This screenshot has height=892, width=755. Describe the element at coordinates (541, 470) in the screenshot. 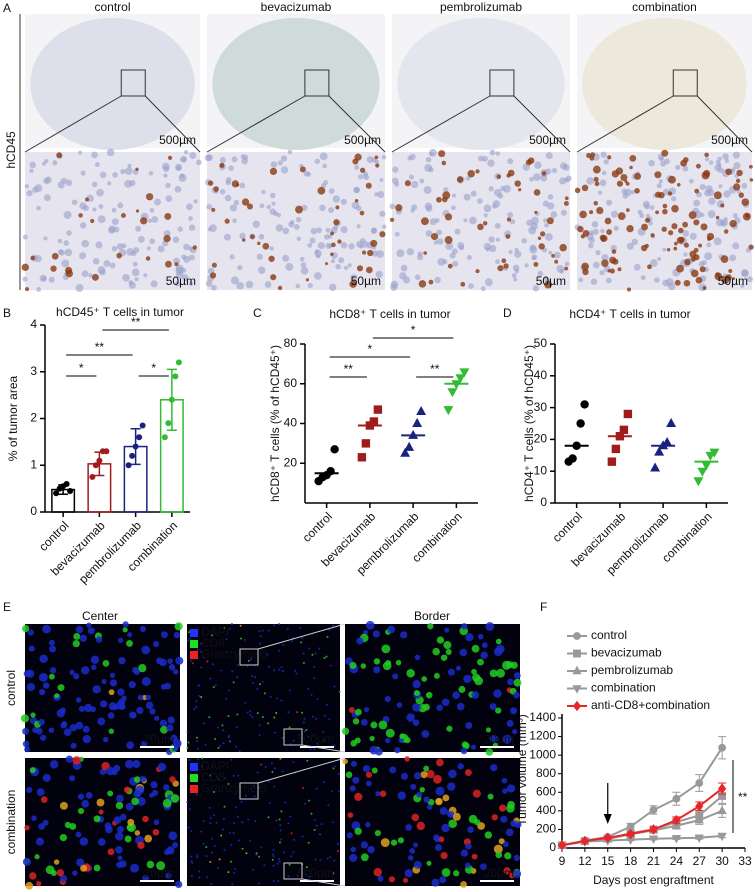

I see `y-tick-label: 10` at that location.